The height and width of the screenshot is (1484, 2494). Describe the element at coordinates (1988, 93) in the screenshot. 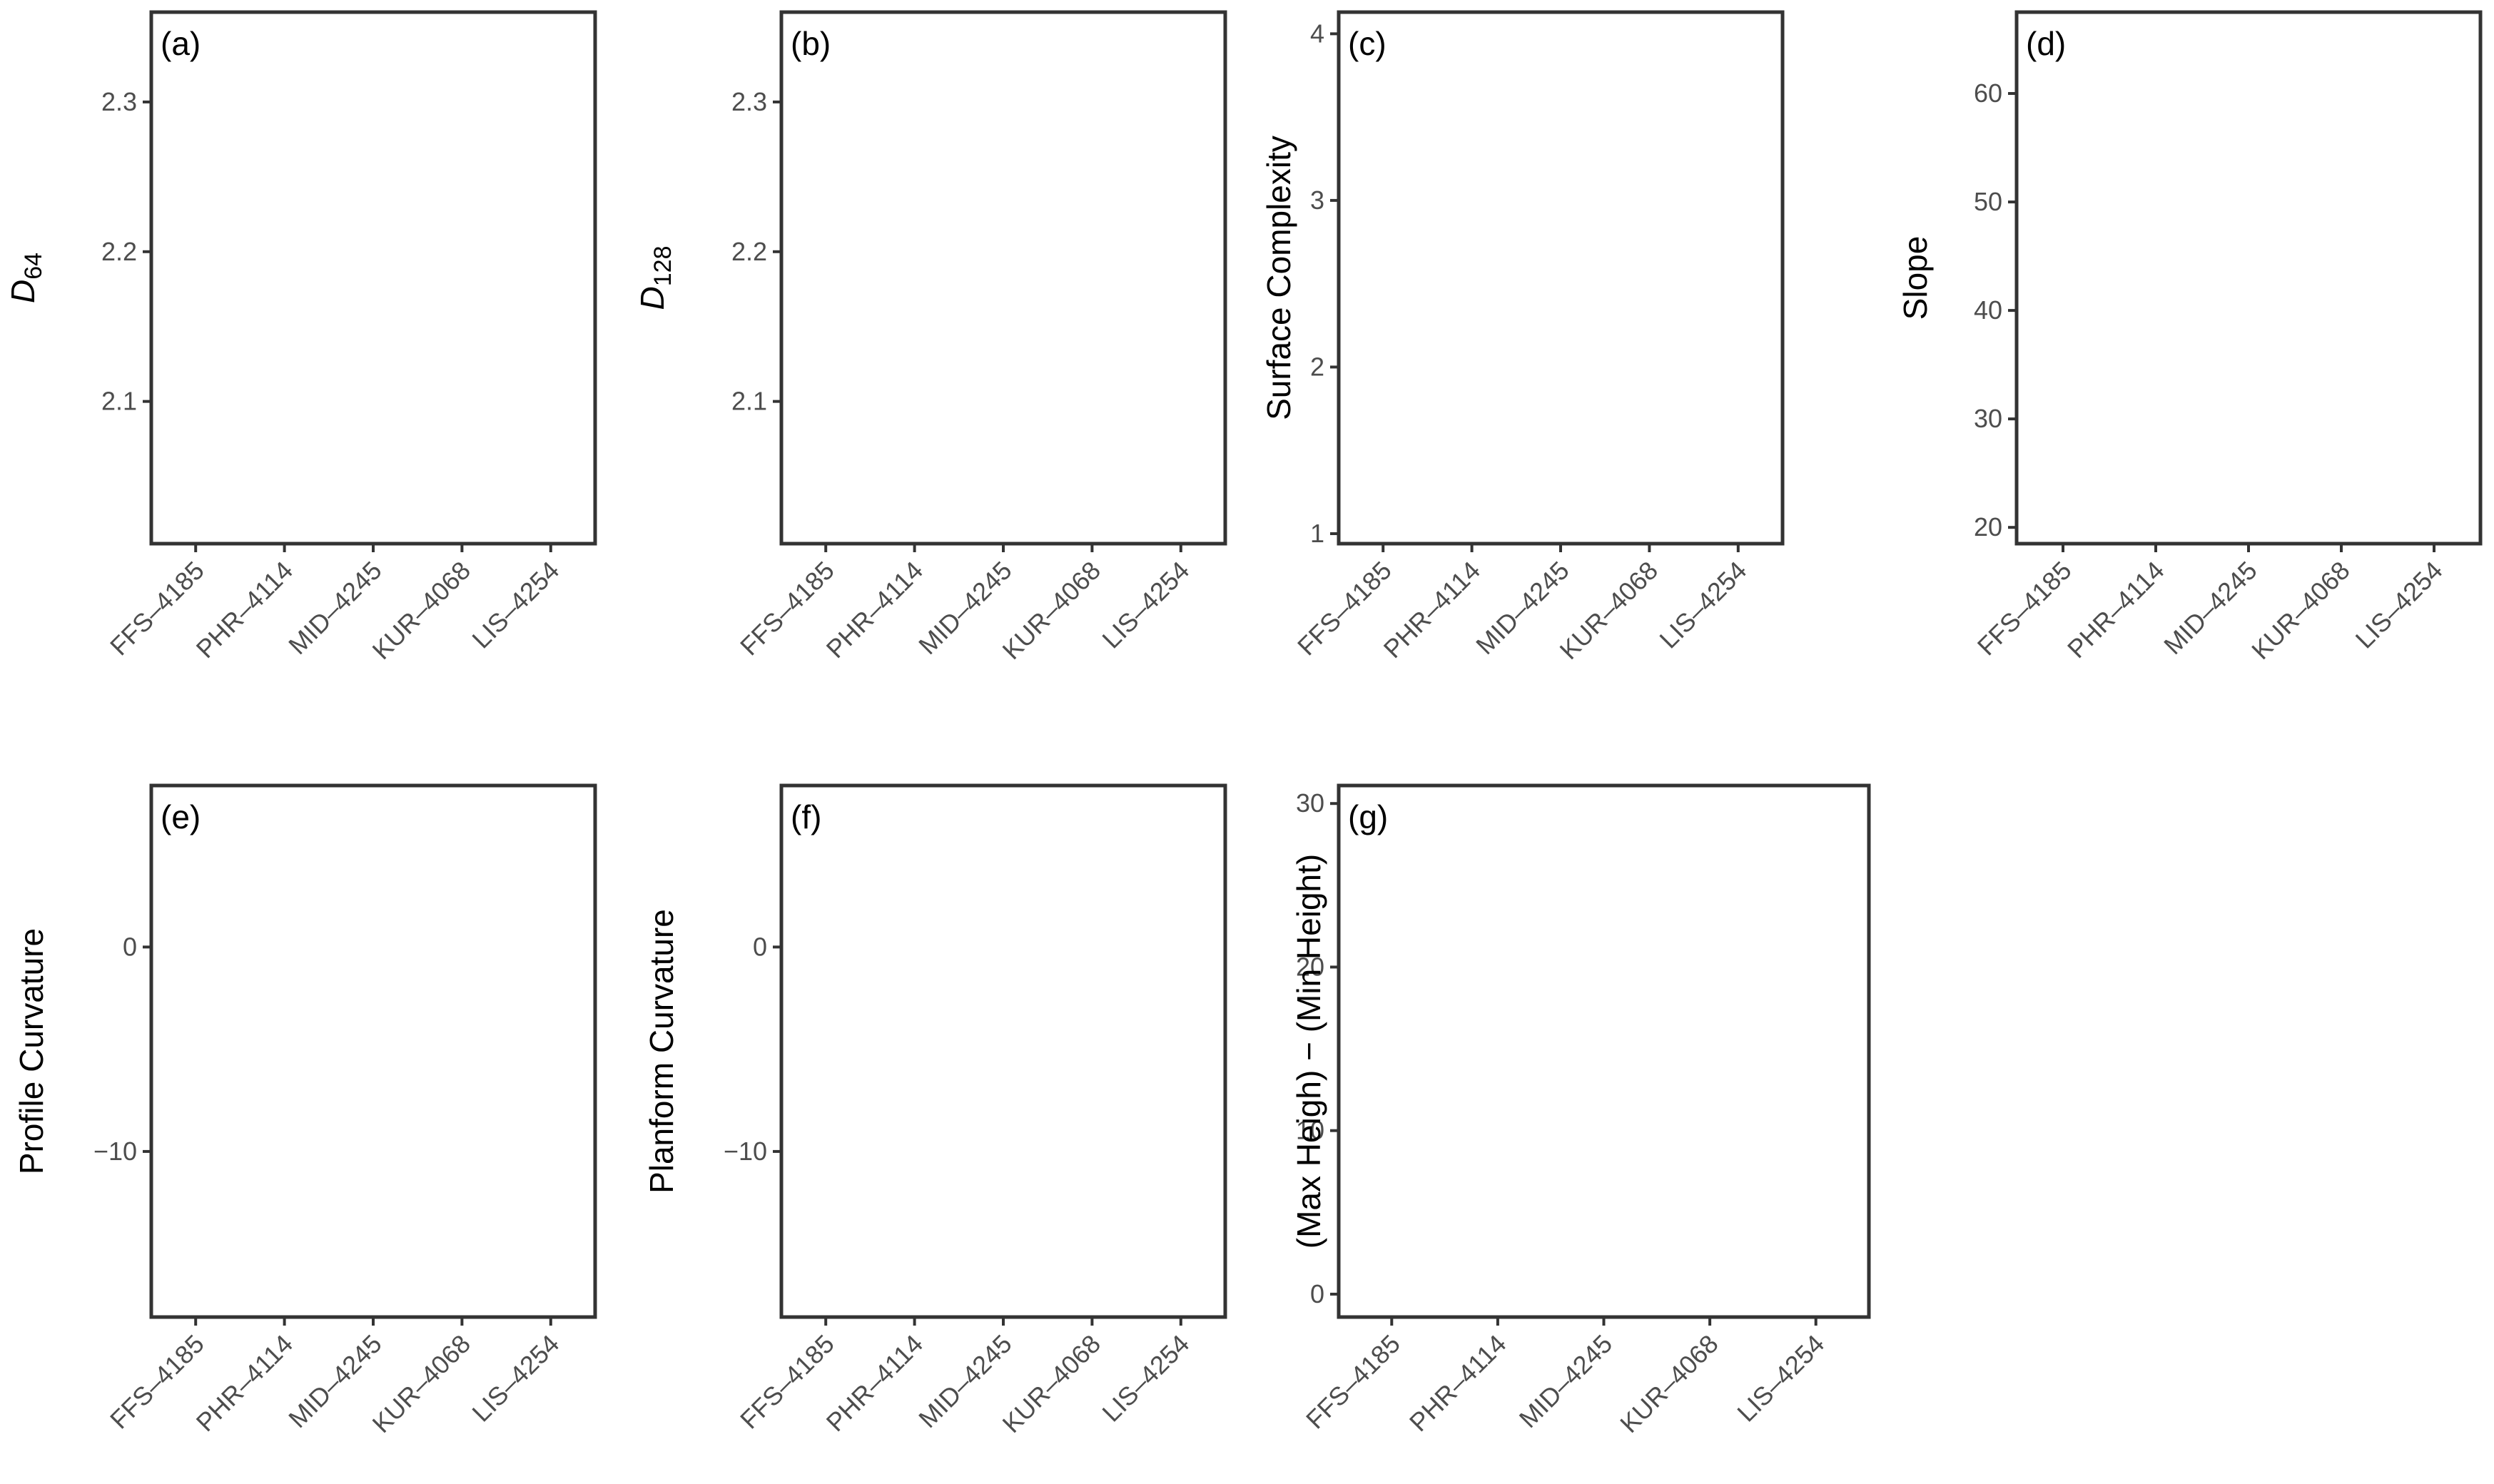

I see `y-tick-label: 60` at that location.